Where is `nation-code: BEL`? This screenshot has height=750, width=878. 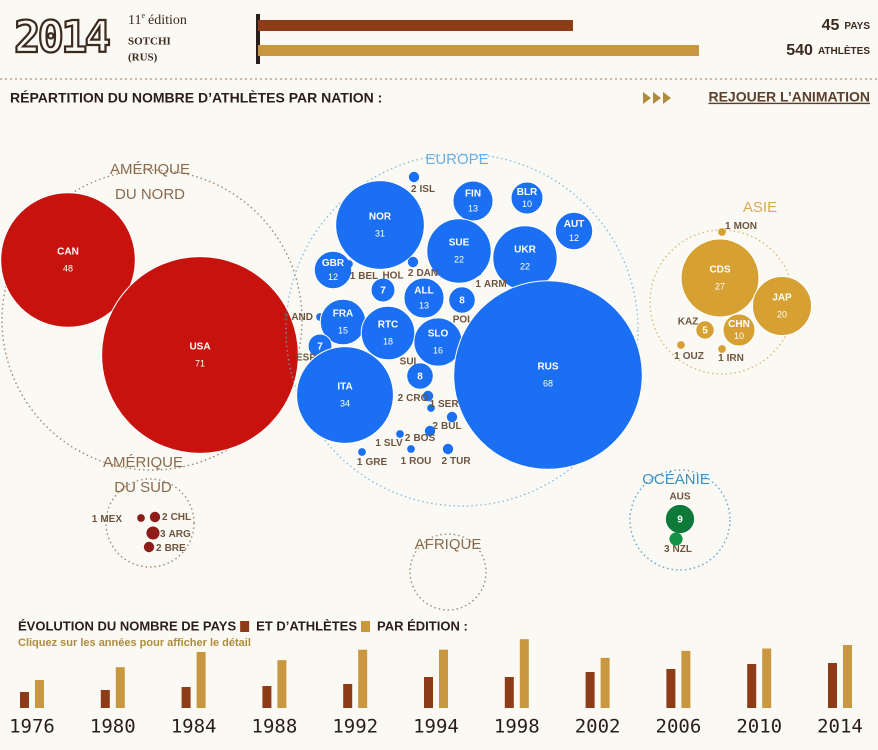 nation-code: BEL is located at coordinates (368, 276).